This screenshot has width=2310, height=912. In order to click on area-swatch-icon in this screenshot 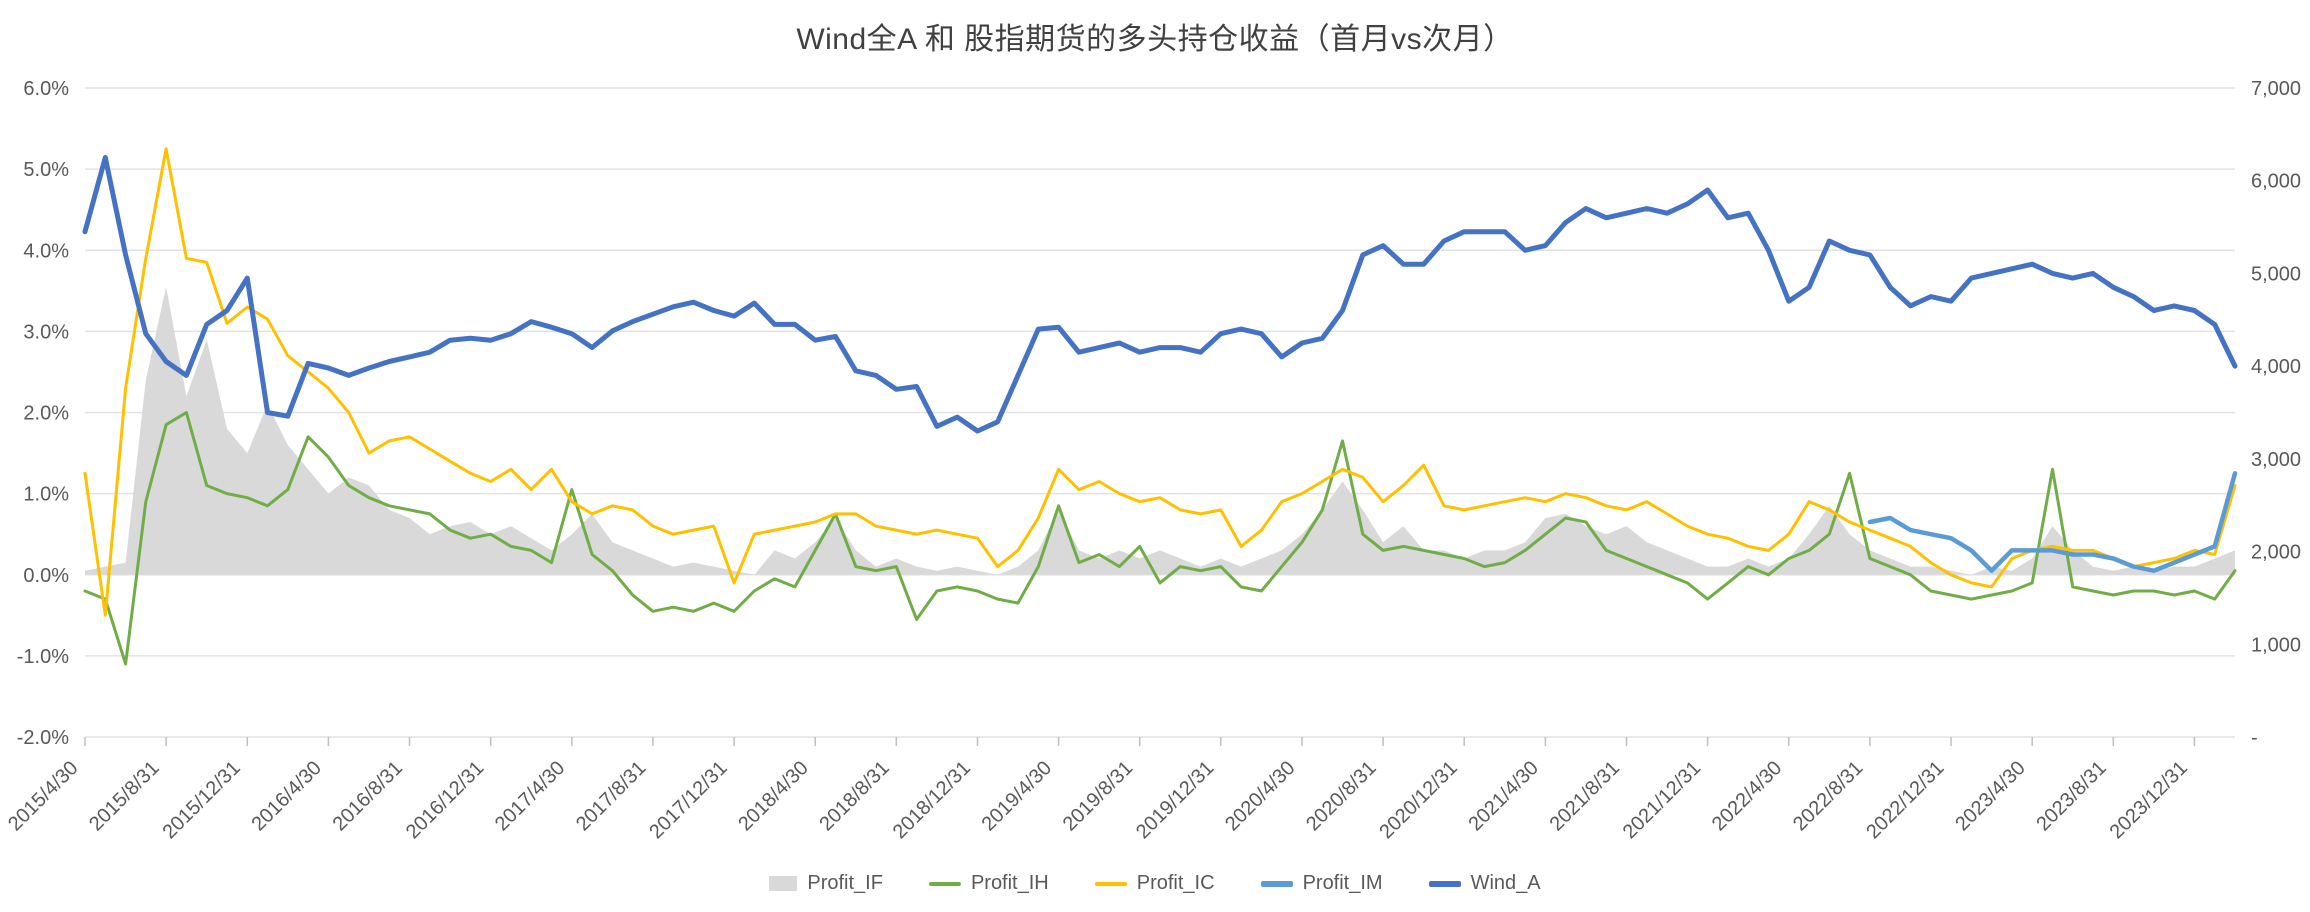, I will do `click(783, 883)`.